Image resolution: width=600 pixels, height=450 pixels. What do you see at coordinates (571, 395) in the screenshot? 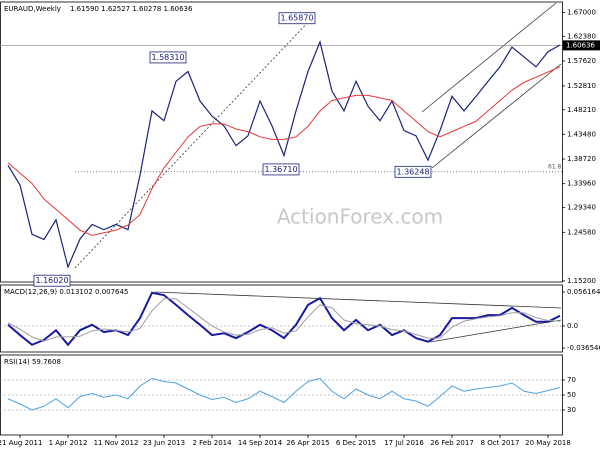
I see `y-tick-label: 50` at bounding box center [571, 395].